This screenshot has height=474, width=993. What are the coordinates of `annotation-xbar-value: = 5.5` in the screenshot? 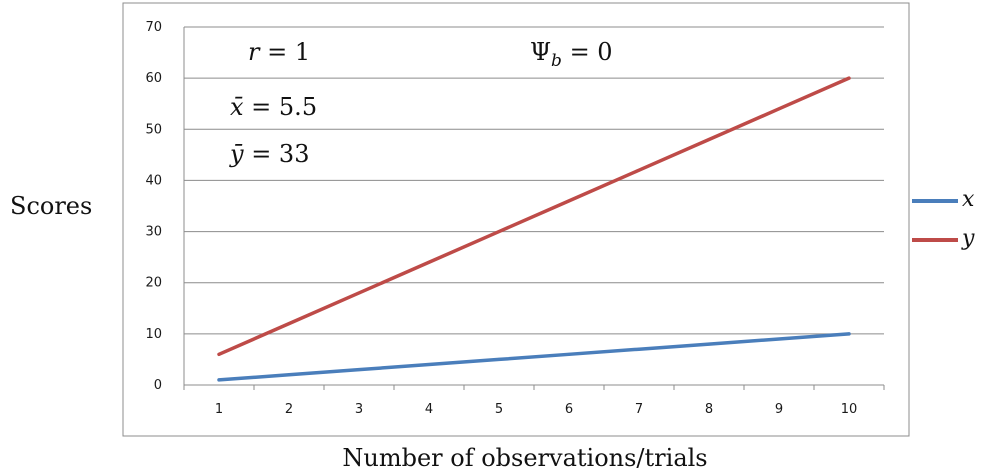 It's located at (281, 107).